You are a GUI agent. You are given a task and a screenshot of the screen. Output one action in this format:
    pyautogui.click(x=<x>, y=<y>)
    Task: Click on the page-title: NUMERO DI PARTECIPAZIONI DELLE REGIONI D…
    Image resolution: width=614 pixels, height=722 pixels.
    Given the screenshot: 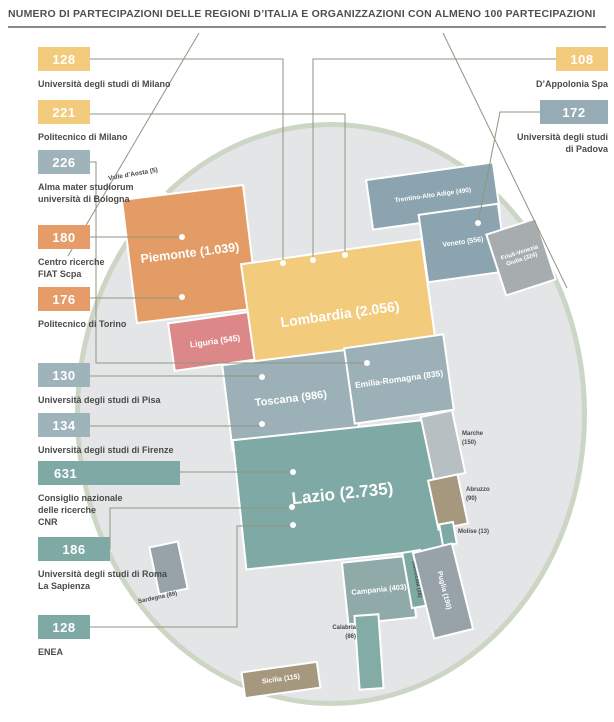 What is the action you would take?
    pyautogui.click(x=302, y=14)
    